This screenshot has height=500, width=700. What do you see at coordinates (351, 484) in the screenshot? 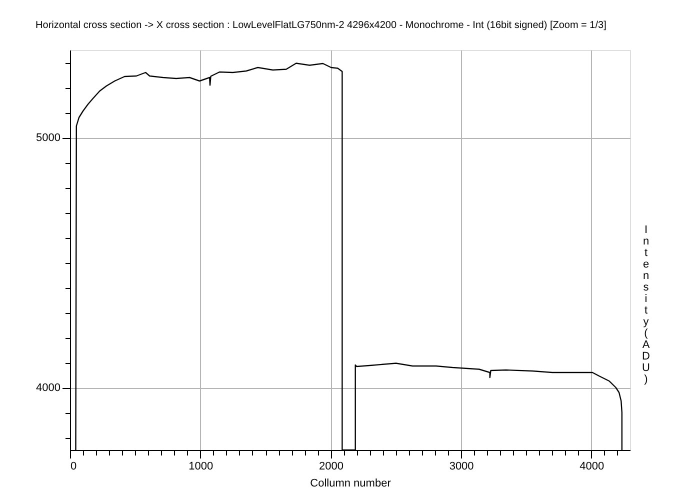
I see `x-axis-title: Collumn number` at bounding box center [351, 484].